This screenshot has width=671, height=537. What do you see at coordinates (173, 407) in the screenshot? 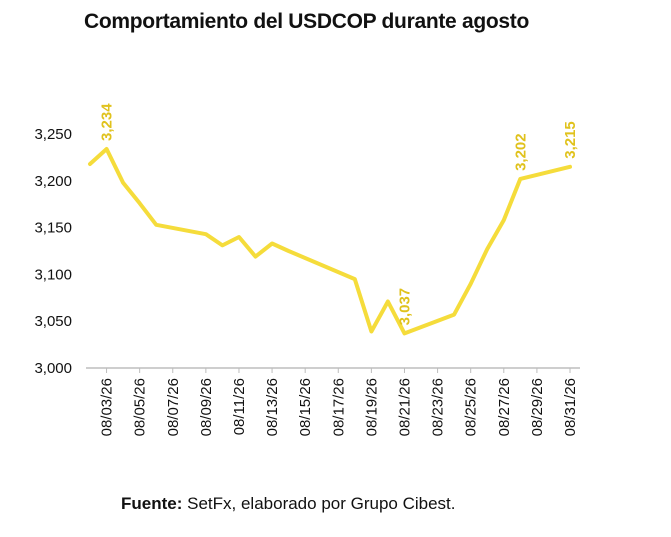
I see `x-tick-label: 08/07/26` at bounding box center [173, 407].